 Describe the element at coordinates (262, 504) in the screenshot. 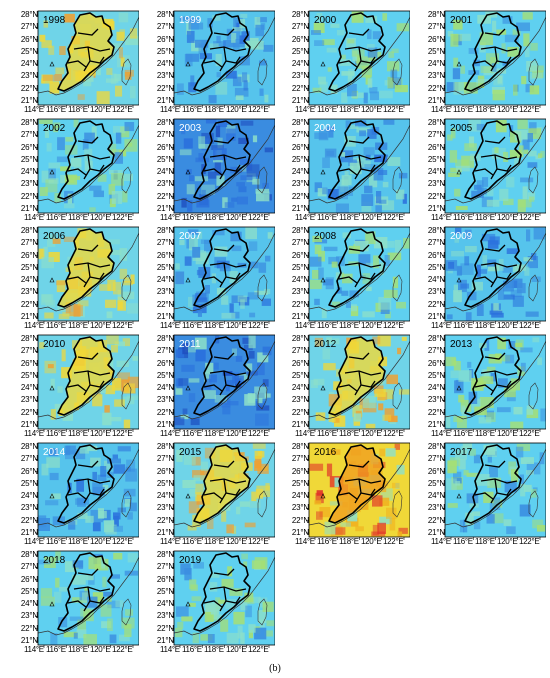

I see `island-outline` at that location.